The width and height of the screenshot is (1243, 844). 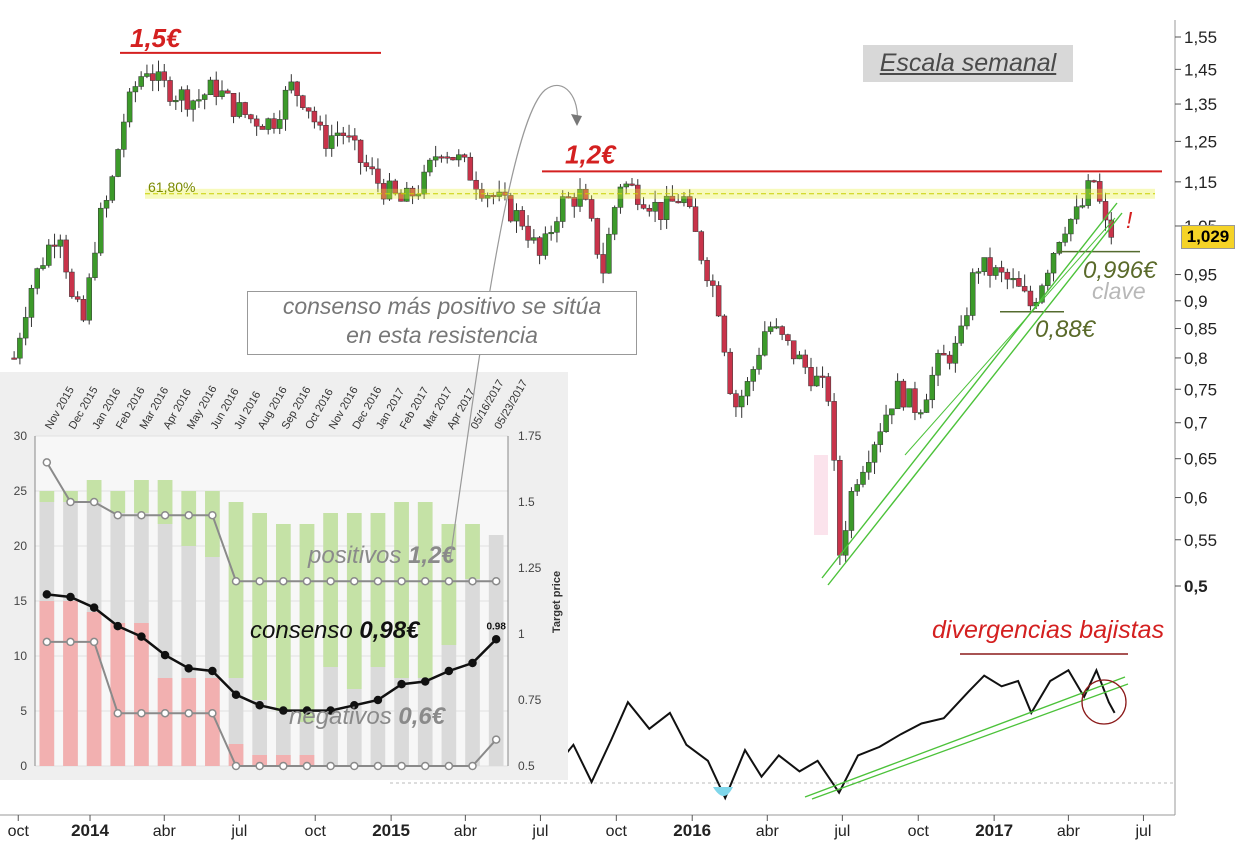 I want to click on last-value-label: 0.98, so click(x=496, y=626).